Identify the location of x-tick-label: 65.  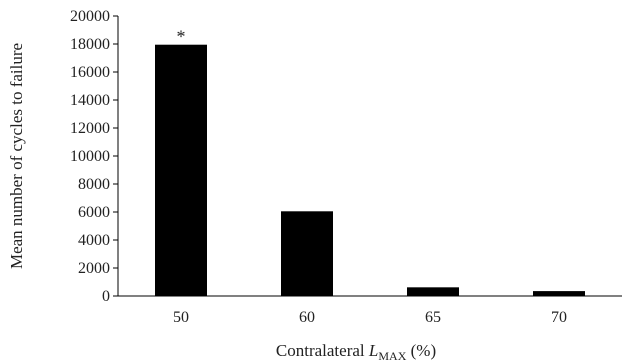
(433, 317).